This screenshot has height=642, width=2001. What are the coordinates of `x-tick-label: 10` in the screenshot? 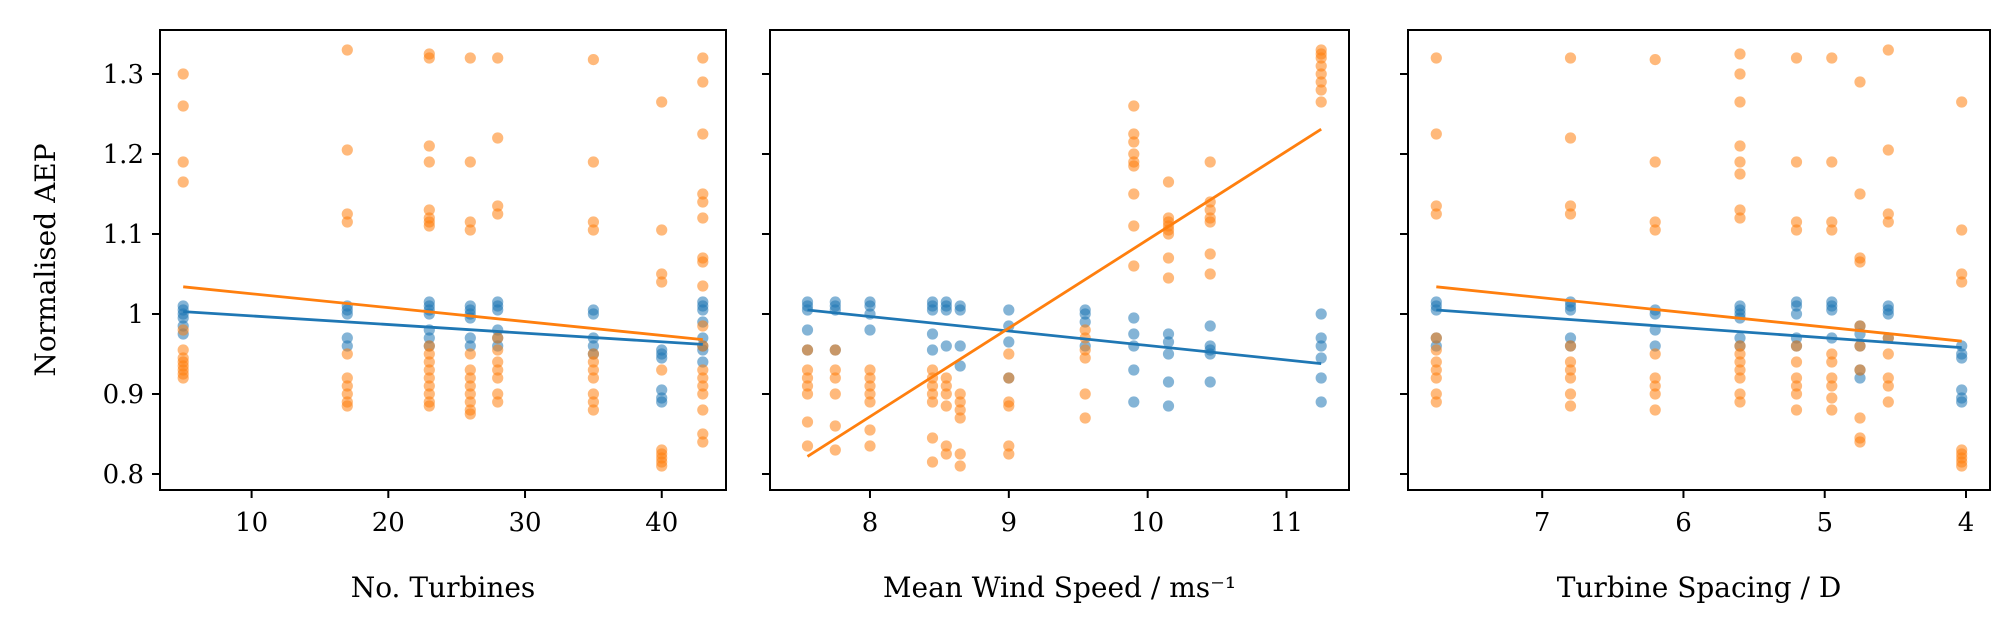 It's located at (251, 523).